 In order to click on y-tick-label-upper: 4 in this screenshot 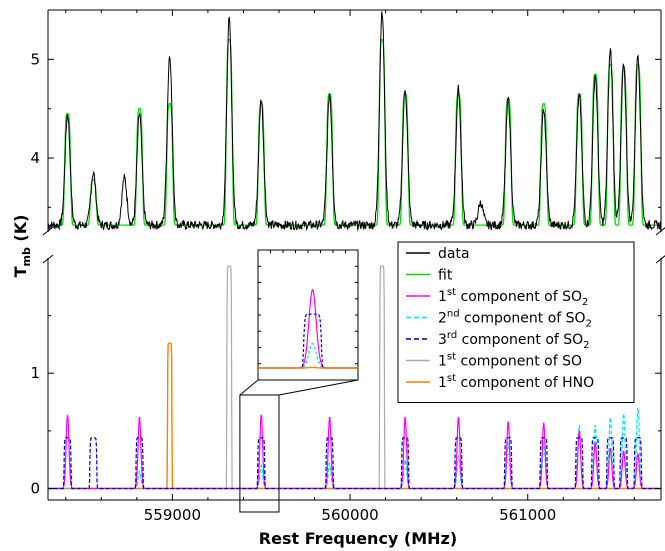, I will do `click(35, 158)`.